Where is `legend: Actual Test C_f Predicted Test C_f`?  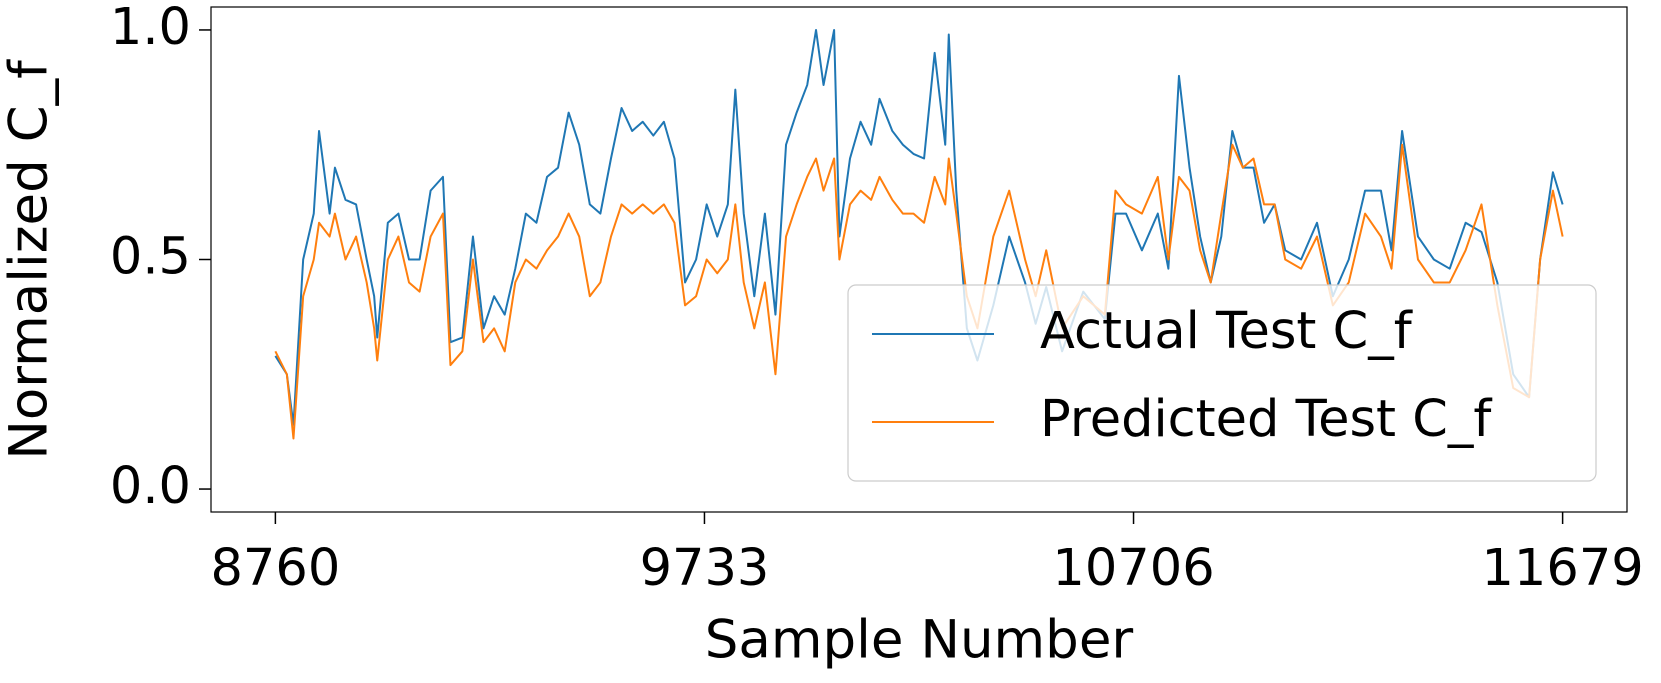 legend: Actual Test C_f Predicted Test C_f is located at coordinates (1222, 383).